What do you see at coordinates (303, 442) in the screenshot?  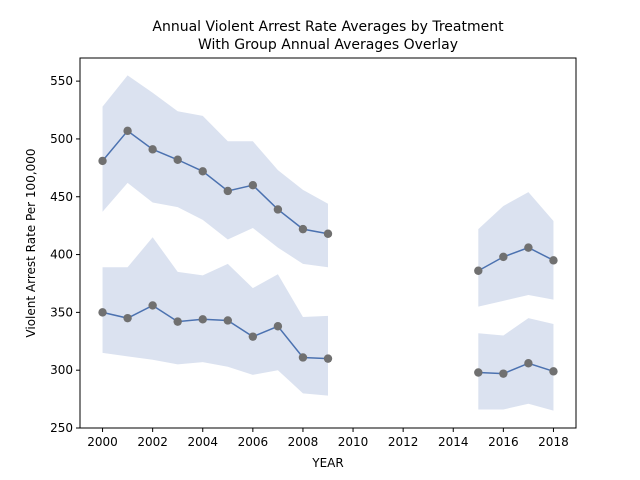 I see `x-tick-label: 2008` at bounding box center [303, 442].